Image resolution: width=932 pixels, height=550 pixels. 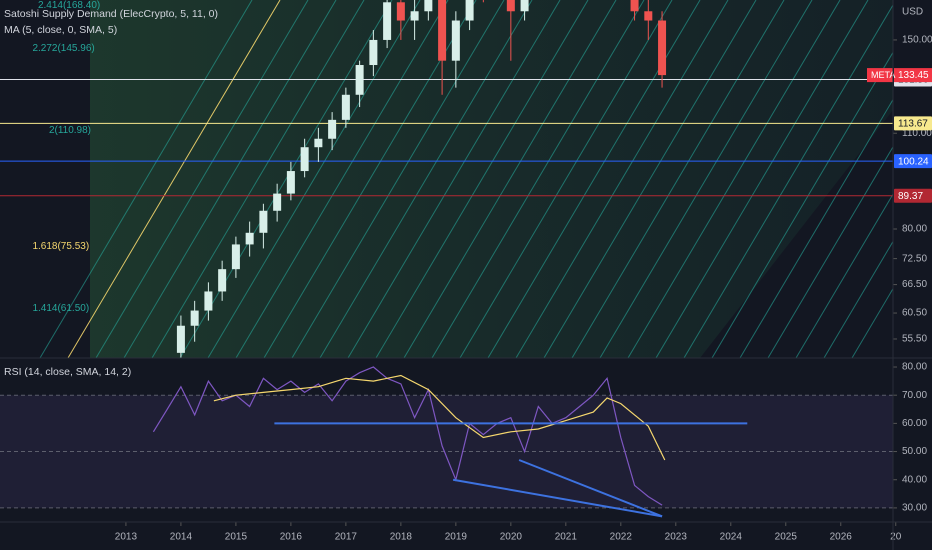 I want to click on level-label: 89.37, so click(x=910, y=196).